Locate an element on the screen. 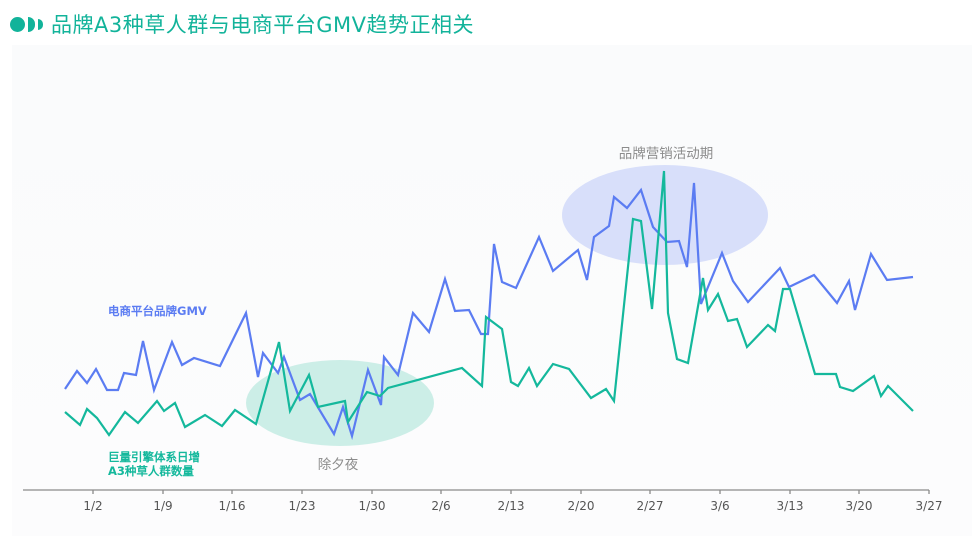 This screenshot has height=536, width=972. x-tick-label: 1/23 is located at coordinates (302, 506).